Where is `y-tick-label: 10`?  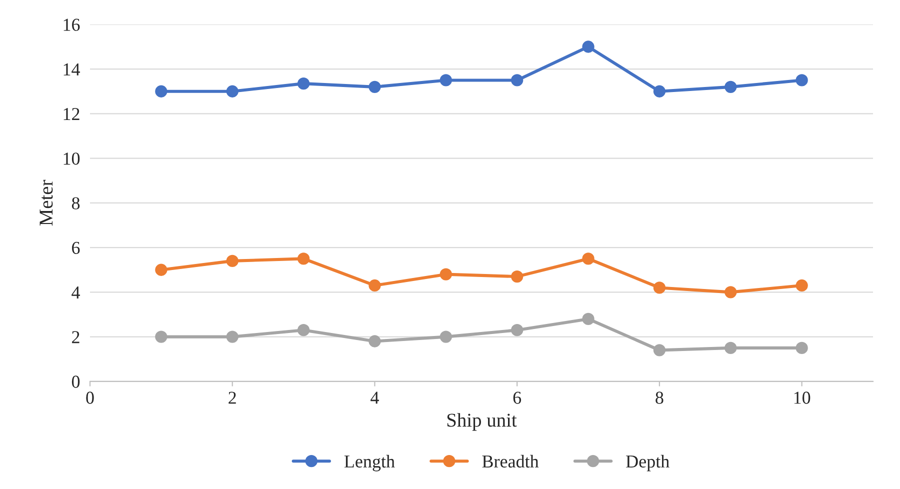 y-tick-label: 10 is located at coordinates (72, 158).